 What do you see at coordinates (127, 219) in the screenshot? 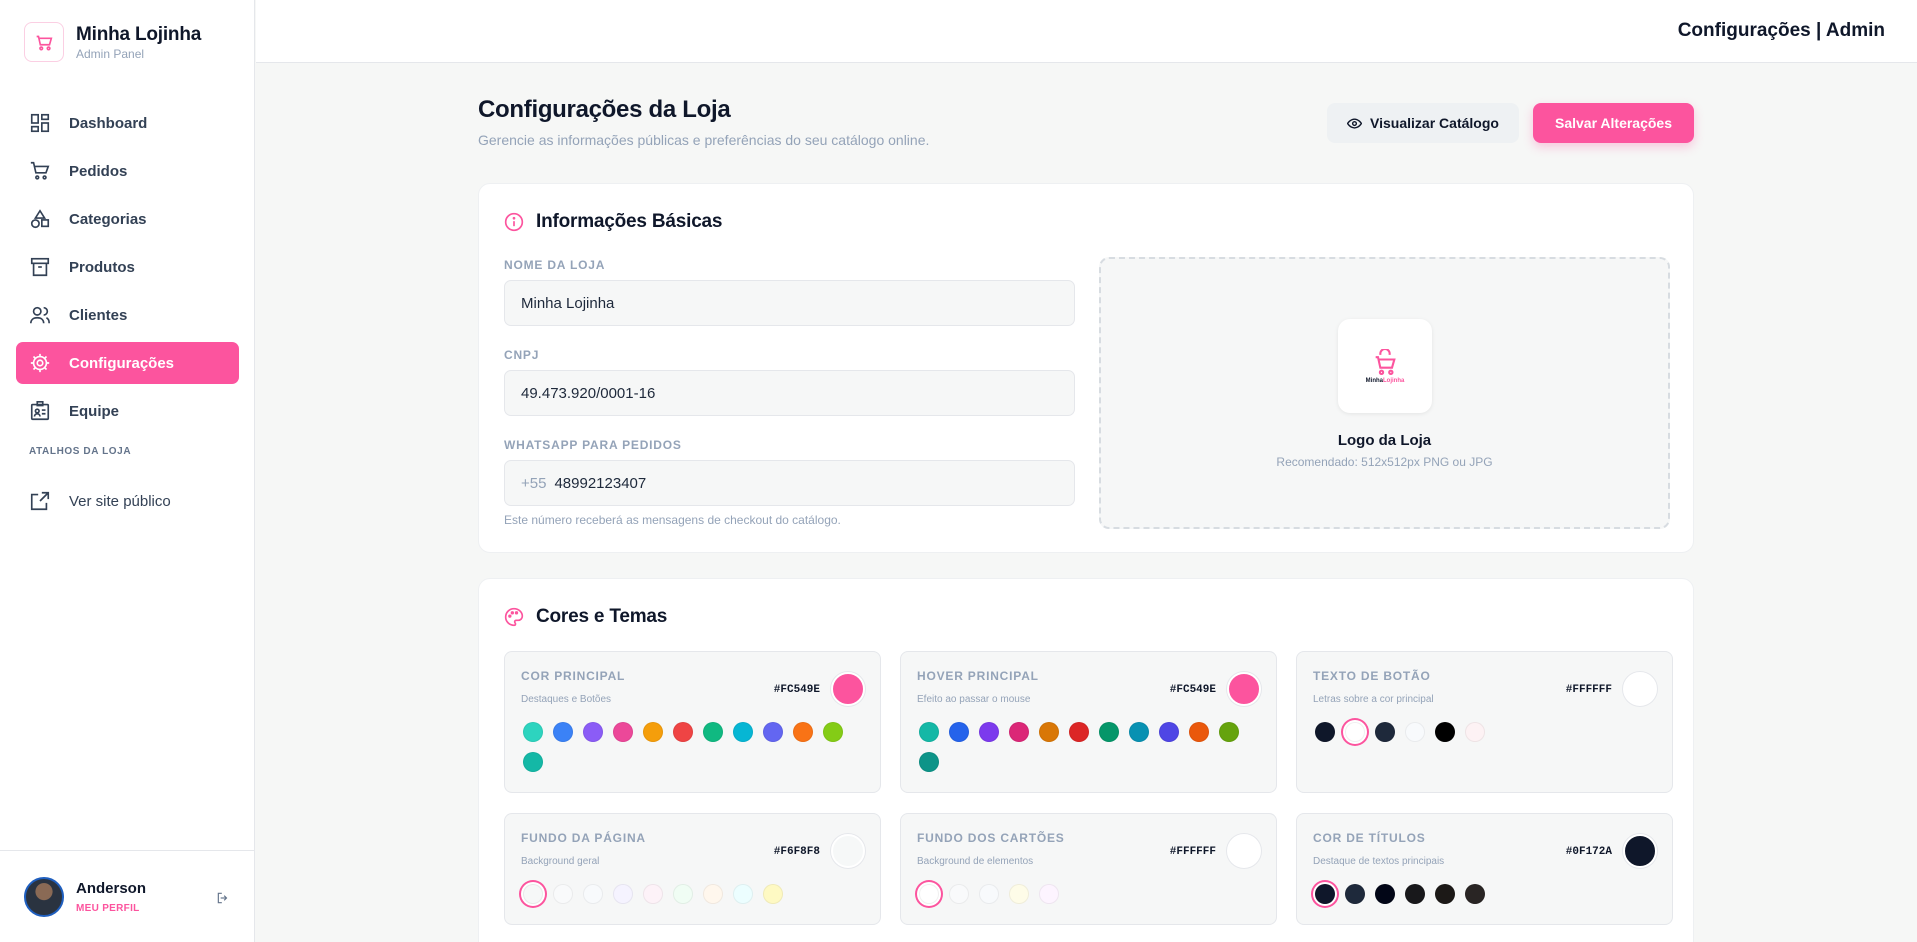
I see `sidebar-item-categorias: Categorias` at bounding box center [127, 219].